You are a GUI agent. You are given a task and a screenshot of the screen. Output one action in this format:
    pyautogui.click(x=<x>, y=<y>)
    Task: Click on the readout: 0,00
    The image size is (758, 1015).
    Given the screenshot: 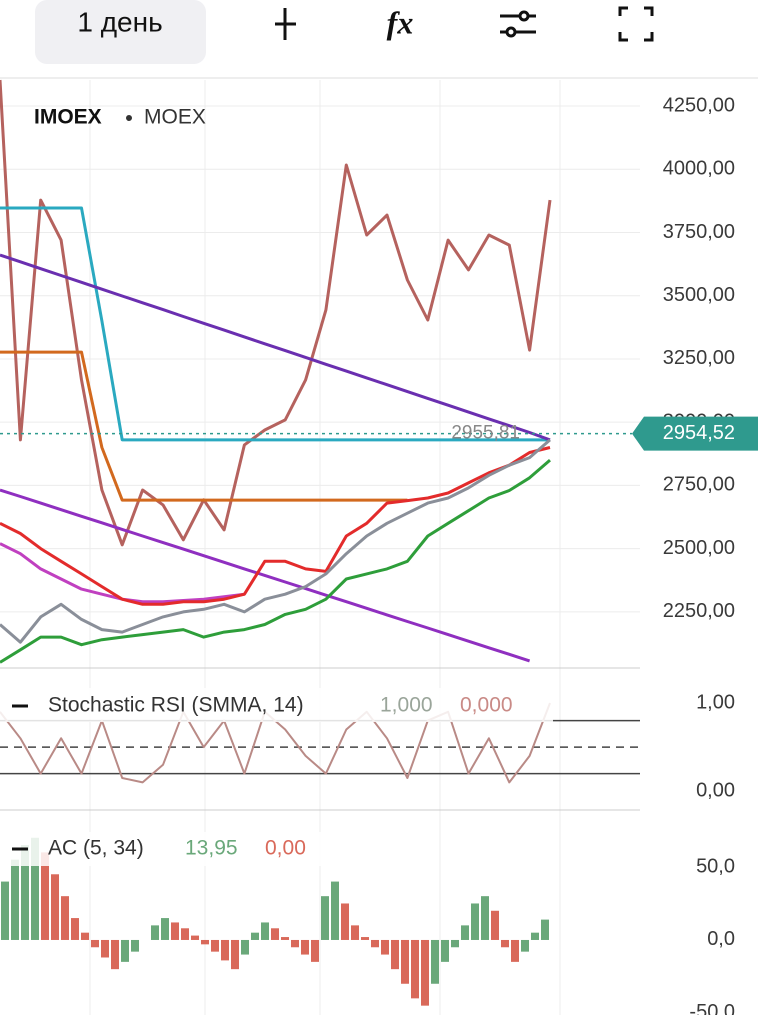 What is the action you would take?
    pyautogui.click(x=285, y=848)
    